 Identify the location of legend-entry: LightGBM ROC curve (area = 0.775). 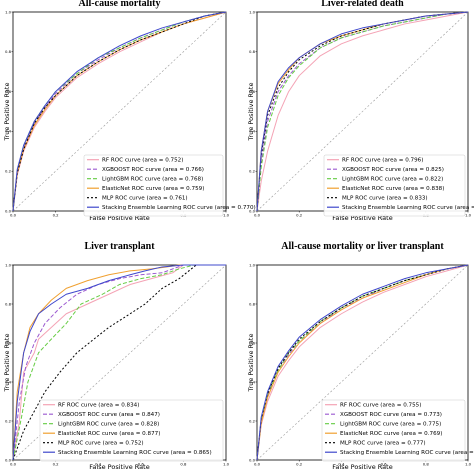
(390, 425).